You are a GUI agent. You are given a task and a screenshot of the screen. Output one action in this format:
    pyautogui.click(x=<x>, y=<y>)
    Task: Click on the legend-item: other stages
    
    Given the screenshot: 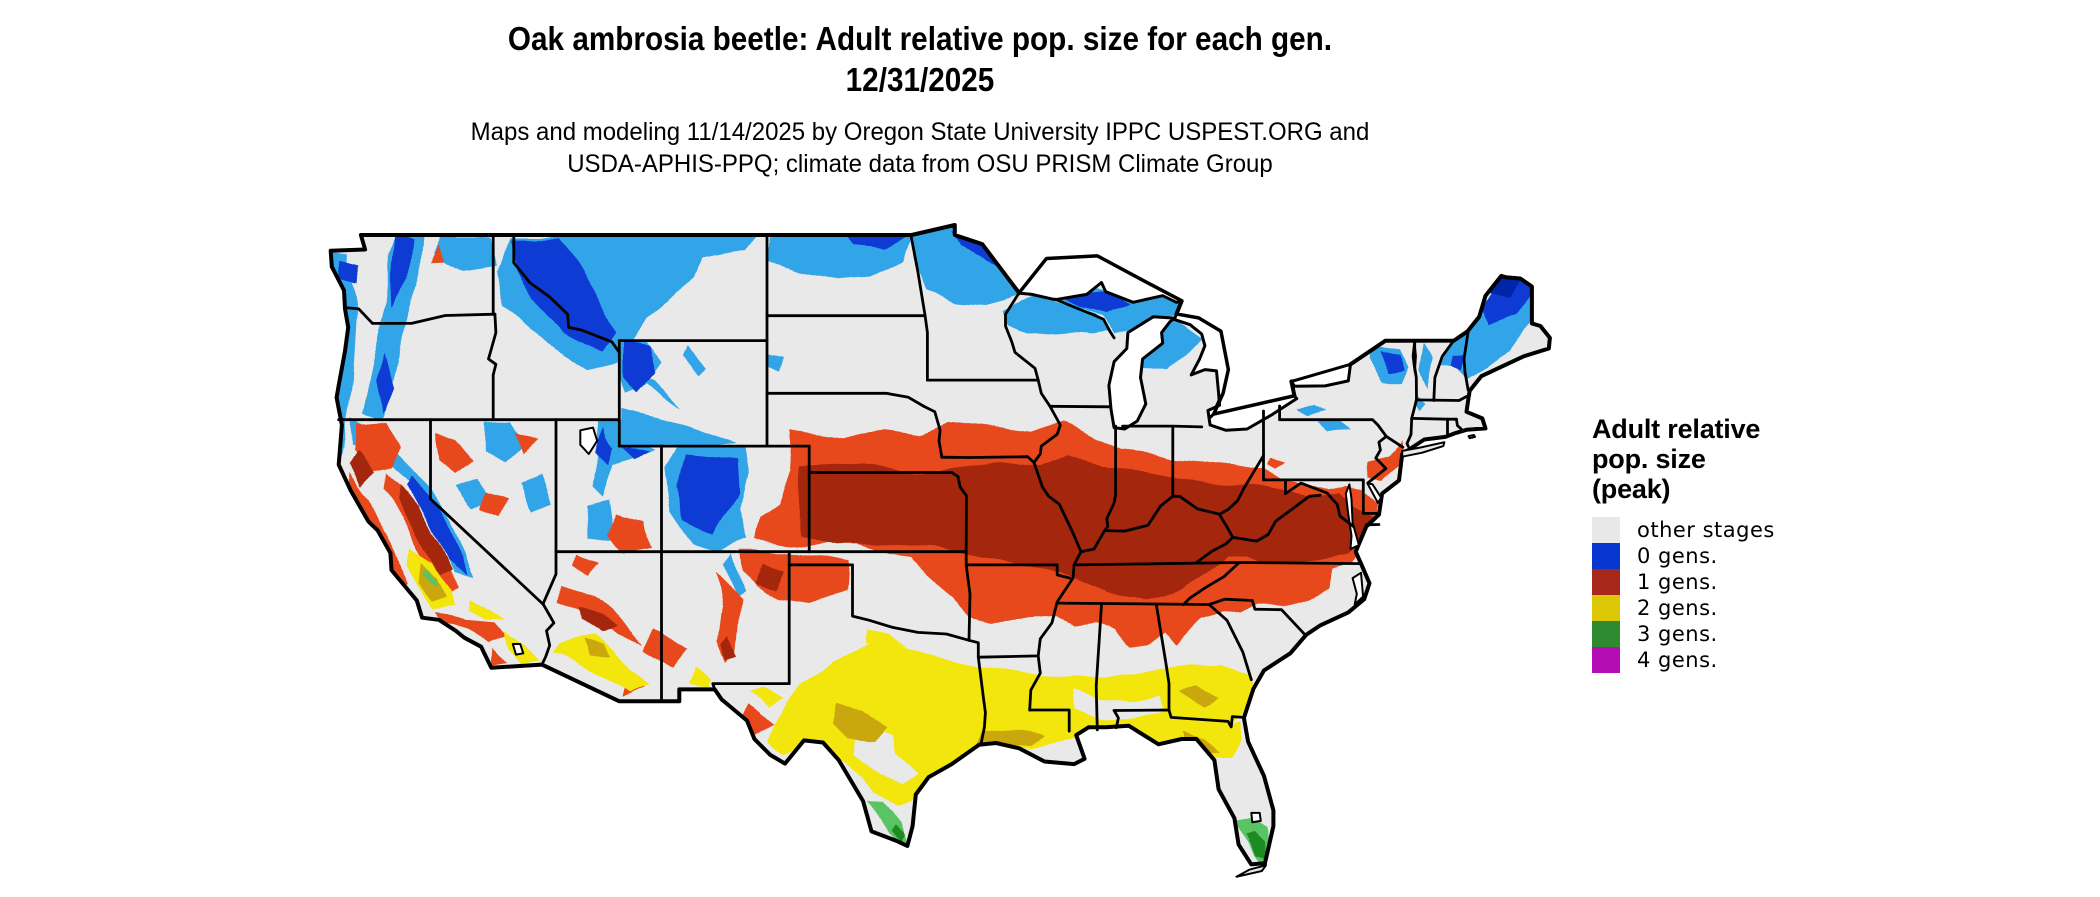 What is the action you would take?
    pyautogui.click(x=1772, y=530)
    